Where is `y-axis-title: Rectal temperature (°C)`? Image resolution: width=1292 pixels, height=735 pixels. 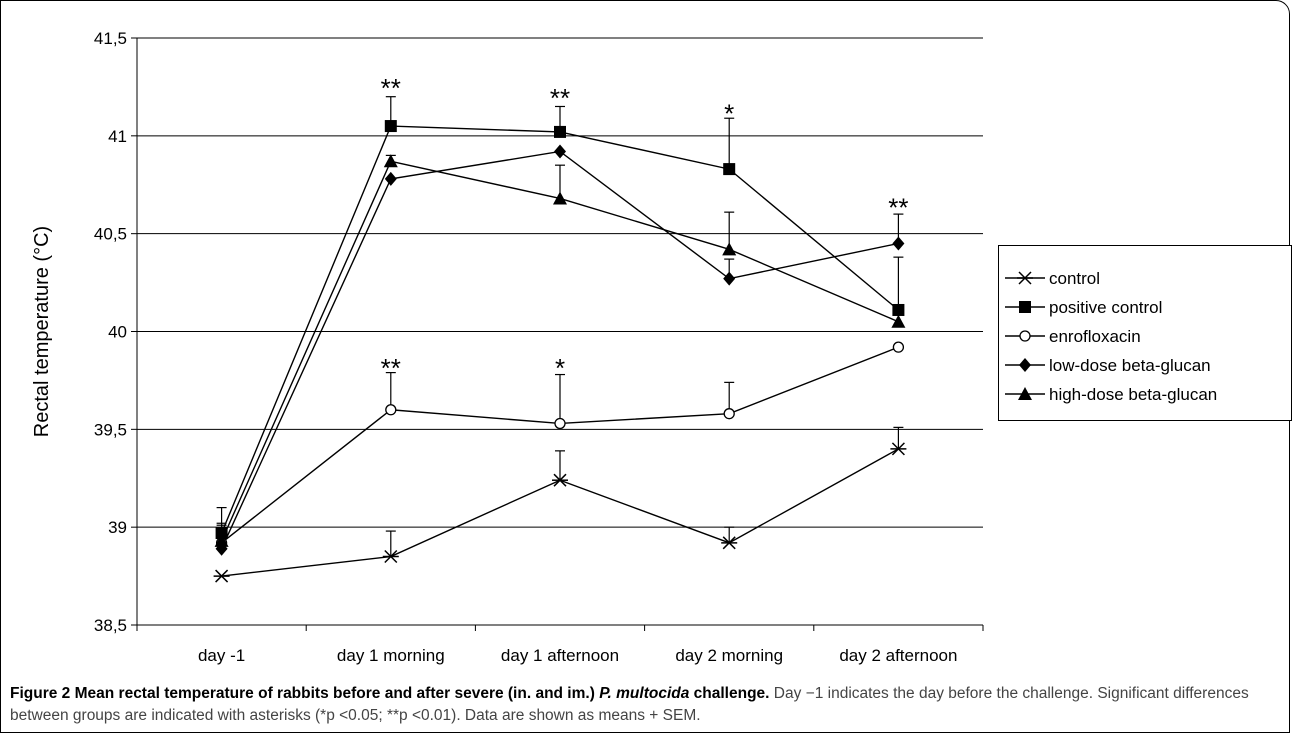
y-axis-title: Rectal temperature (°C) is located at coordinates (42, 331).